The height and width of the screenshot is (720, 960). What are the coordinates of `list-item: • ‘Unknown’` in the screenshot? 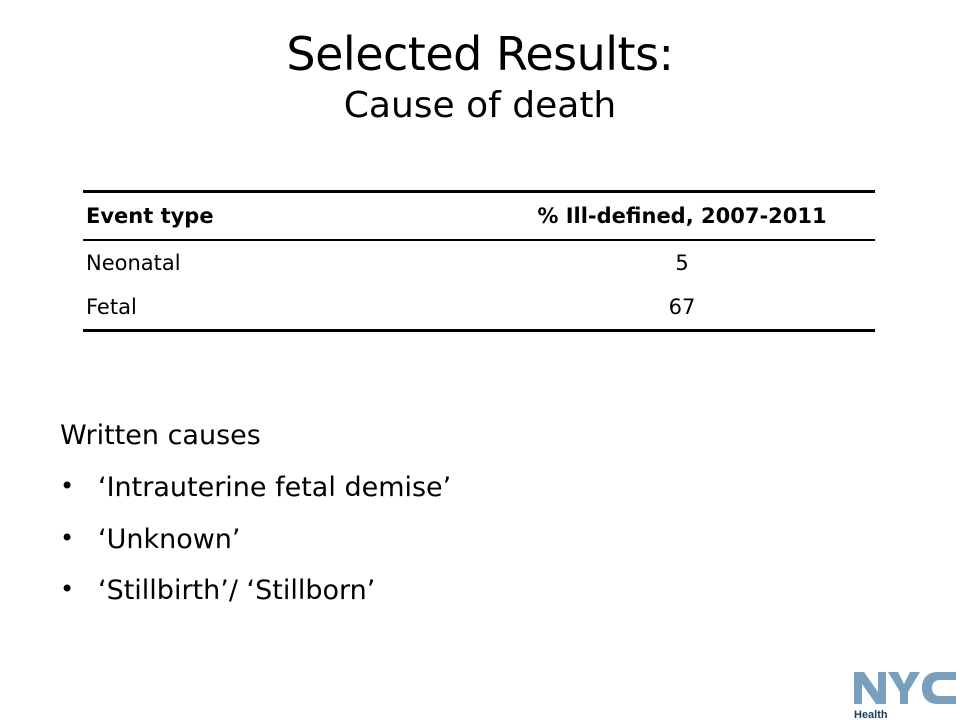 It's located at (255, 539).